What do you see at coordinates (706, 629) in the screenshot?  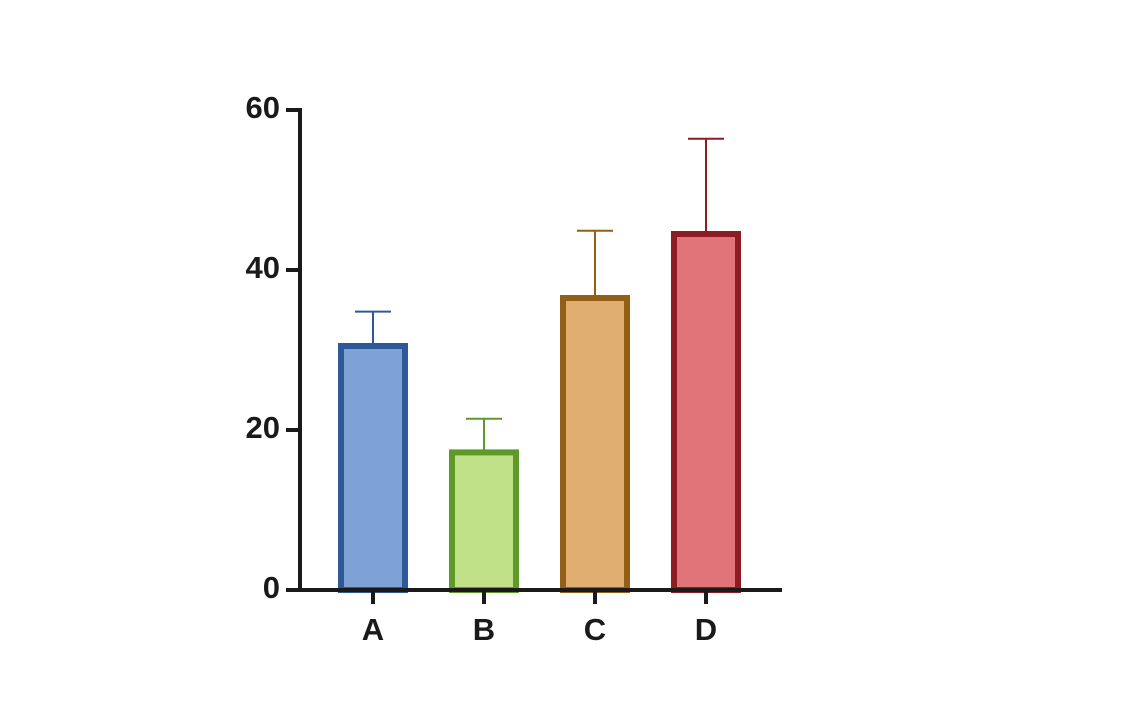 I see `x-tick-label: D` at bounding box center [706, 629].